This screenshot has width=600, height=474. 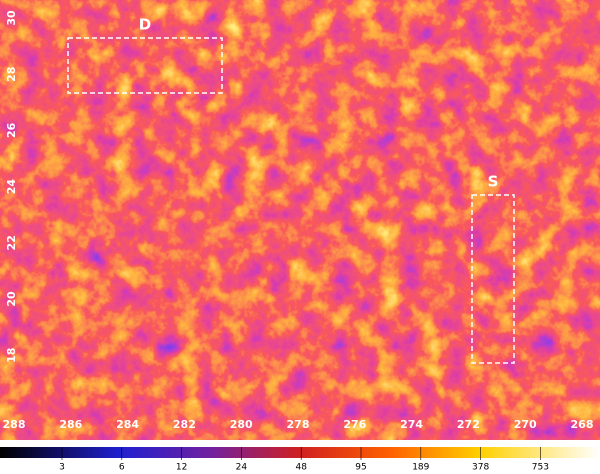 What do you see at coordinates (493, 182) in the screenshot?
I see `region-label: S` at bounding box center [493, 182].